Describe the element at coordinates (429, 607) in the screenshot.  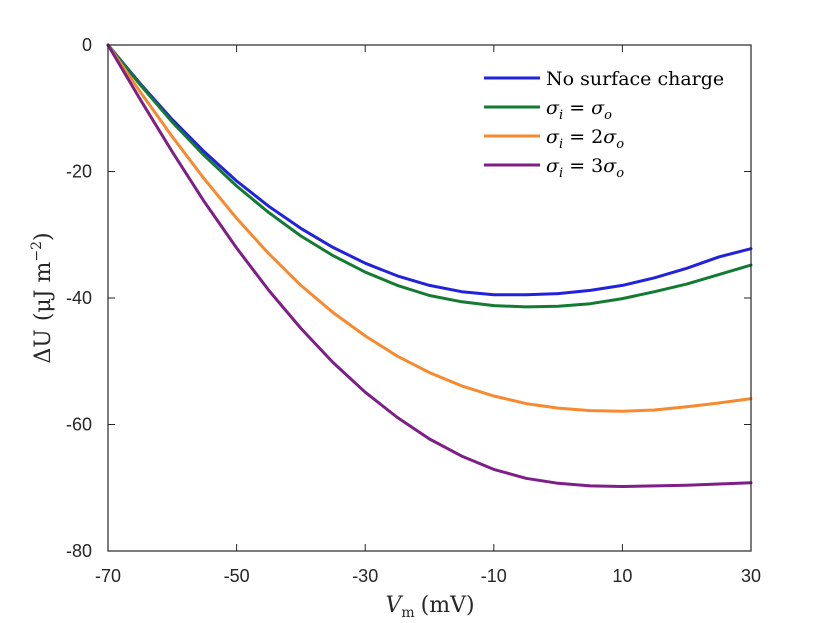
I see `x-axis-label: Vm (mV)` at that location.